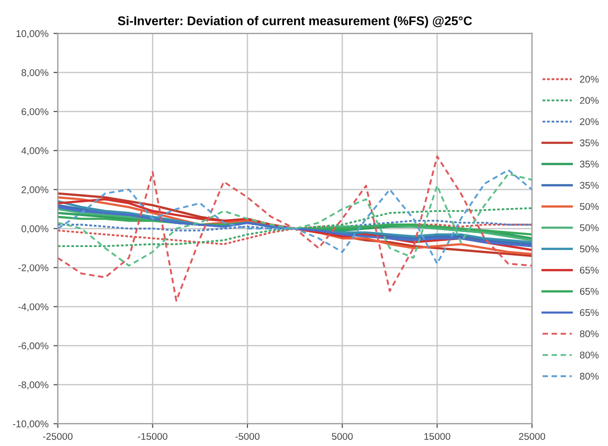 Image resolution: width=608 pixels, height=446 pixels. I want to click on x-tick-label: 15000, so click(437, 436).